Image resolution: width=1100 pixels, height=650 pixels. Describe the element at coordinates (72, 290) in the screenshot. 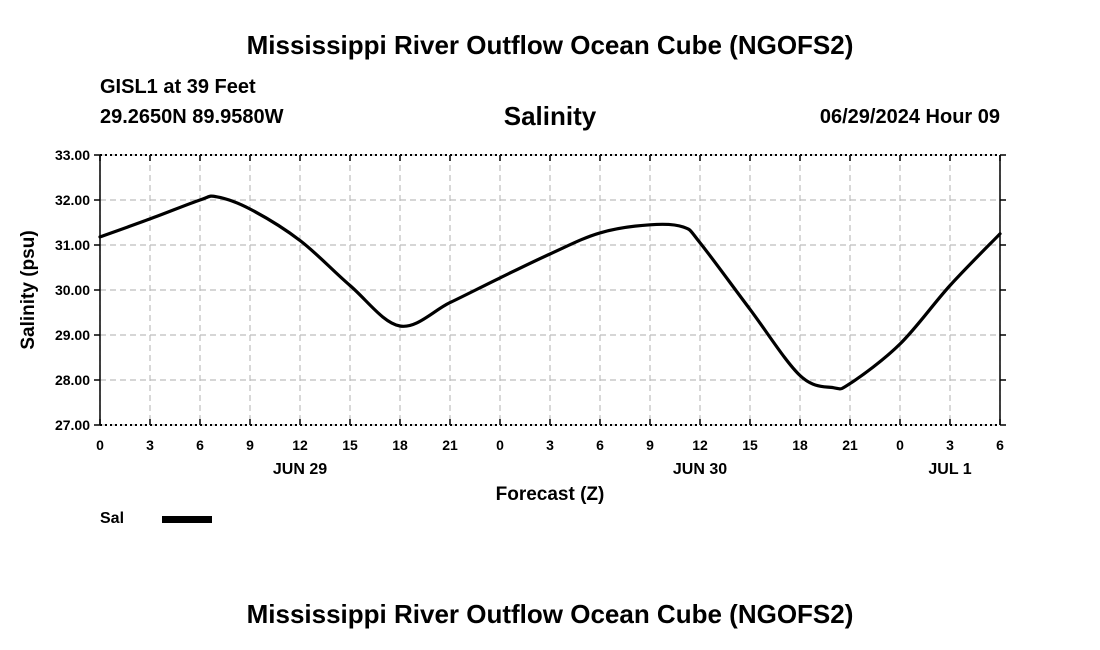

I see `y-tick-label: 30.00` at that location.